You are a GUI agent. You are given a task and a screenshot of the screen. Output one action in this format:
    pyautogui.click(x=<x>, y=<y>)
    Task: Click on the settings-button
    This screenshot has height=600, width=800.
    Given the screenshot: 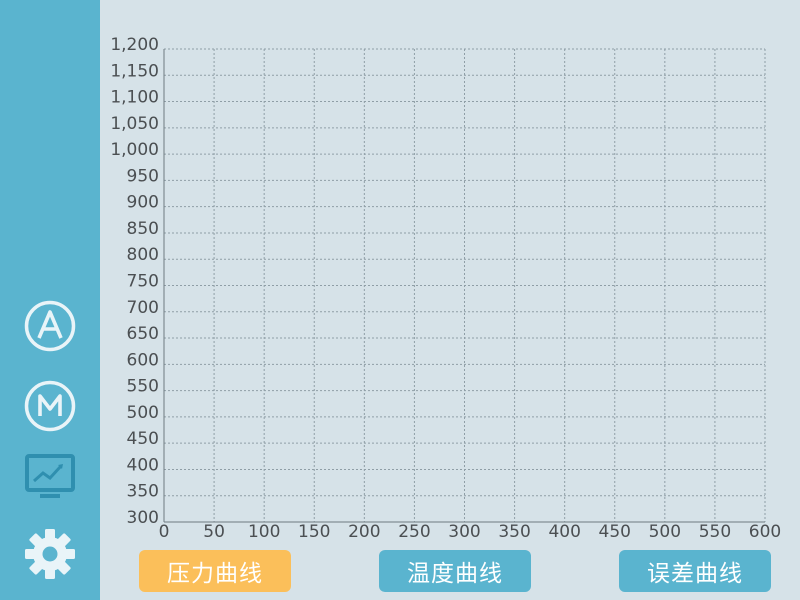 What is the action you would take?
    pyautogui.click(x=50, y=554)
    